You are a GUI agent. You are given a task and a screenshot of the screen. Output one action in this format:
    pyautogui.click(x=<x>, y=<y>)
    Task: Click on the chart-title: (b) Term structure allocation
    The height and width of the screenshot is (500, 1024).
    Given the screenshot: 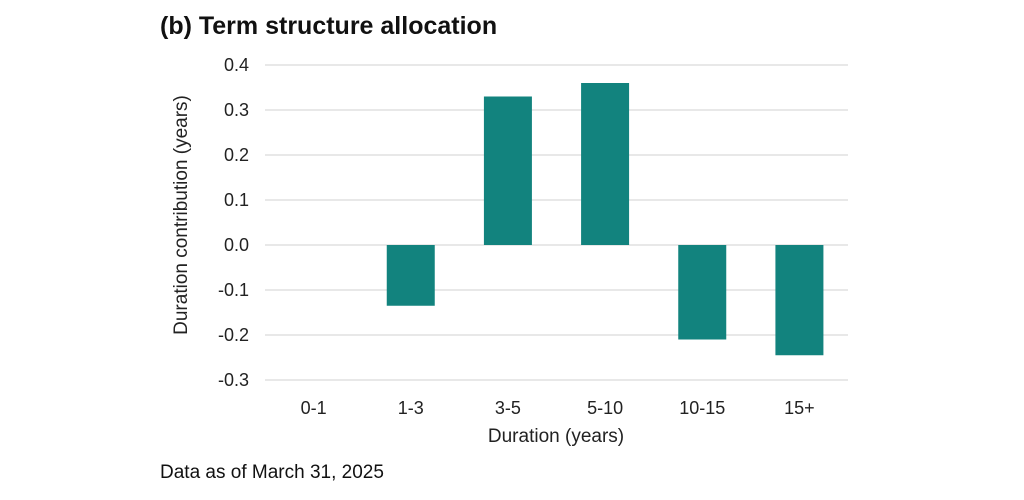 What is the action you would take?
    pyautogui.click(x=329, y=26)
    